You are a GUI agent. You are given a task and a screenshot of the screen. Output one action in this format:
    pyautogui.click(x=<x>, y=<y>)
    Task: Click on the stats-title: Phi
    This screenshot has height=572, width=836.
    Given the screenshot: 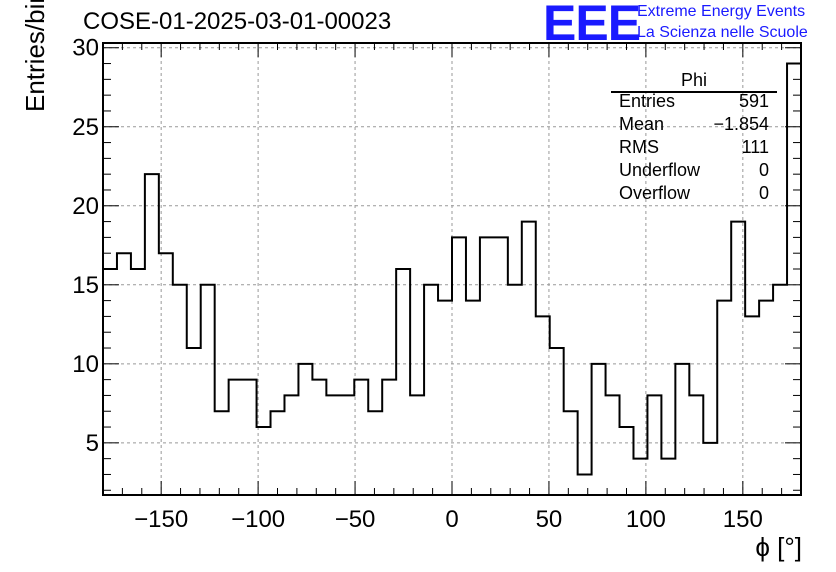 What is the action you would take?
    pyautogui.click(x=693, y=80)
    